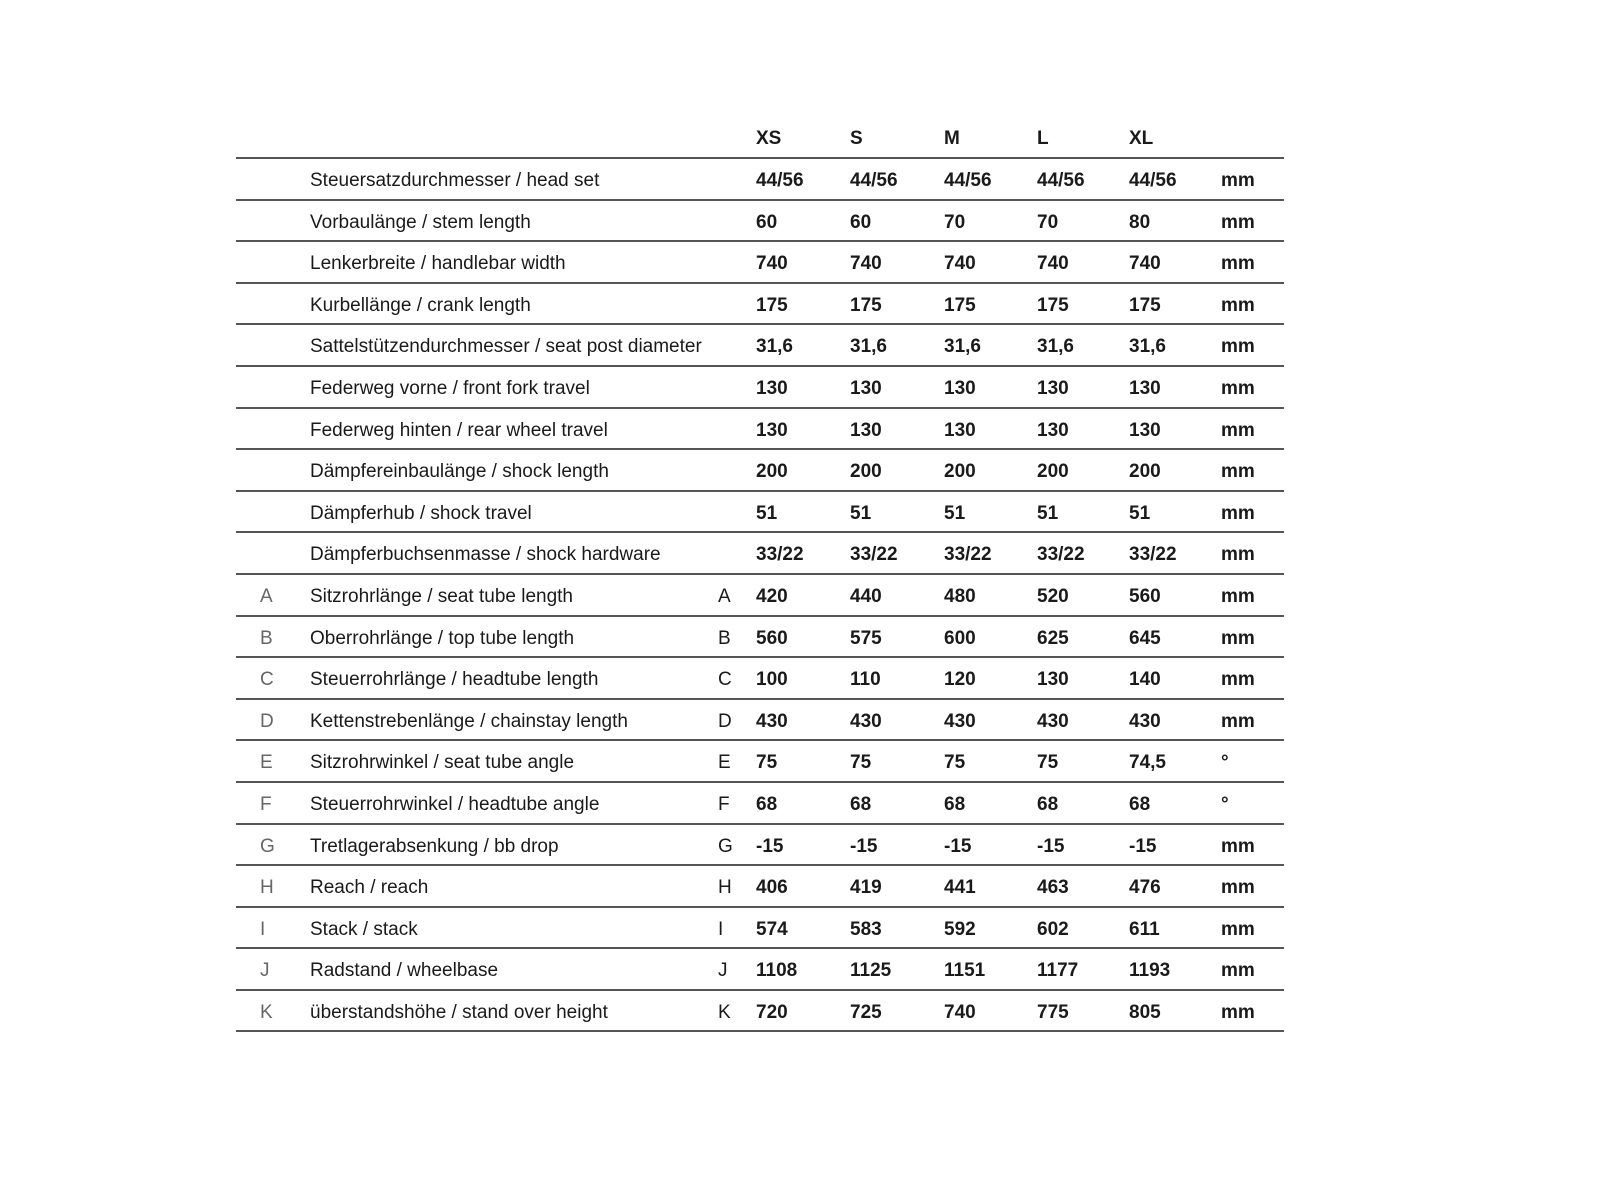 This screenshot has height=1200, width=1600. Describe the element at coordinates (772, 388) in the screenshot. I see `cell-value-xs: 130` at that location.